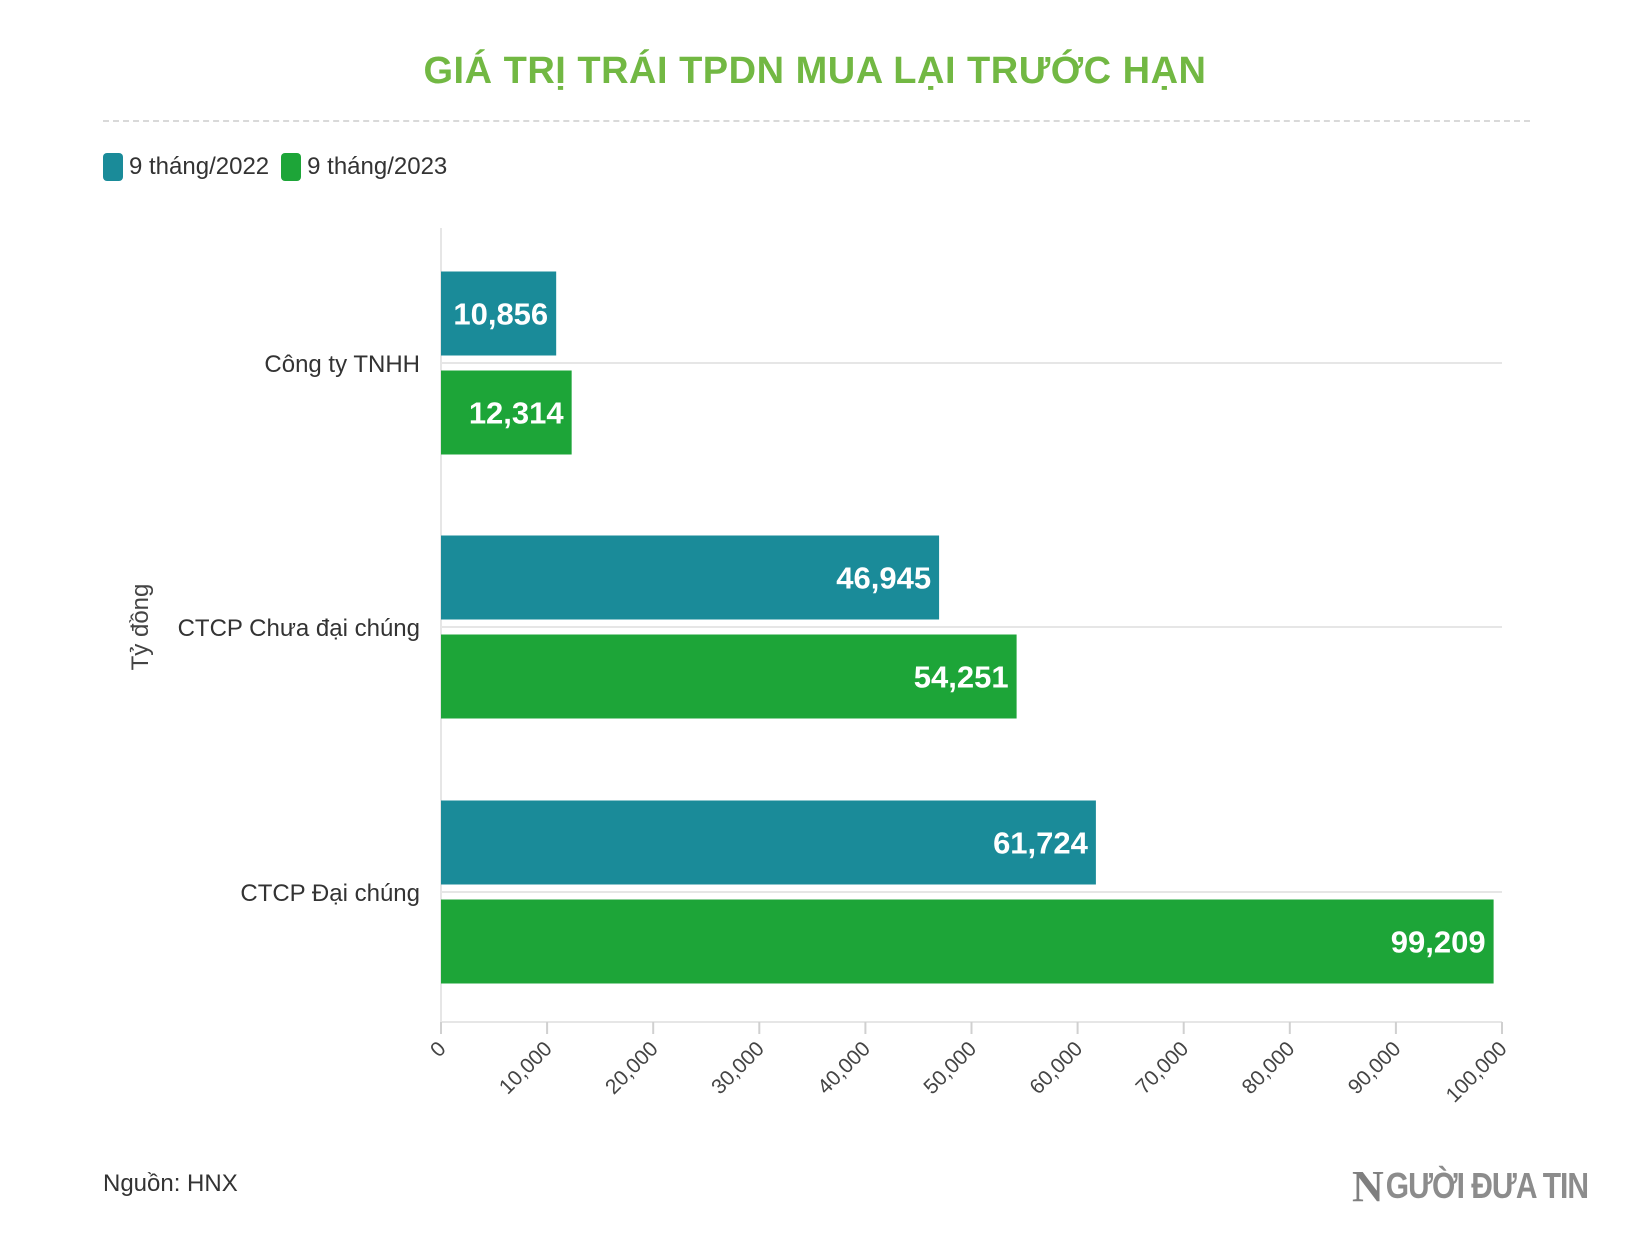  Describe the element at coordinates (199, 166) in the screenshot. I see `legend-label-2022: 9 tháng/2022` at that location.